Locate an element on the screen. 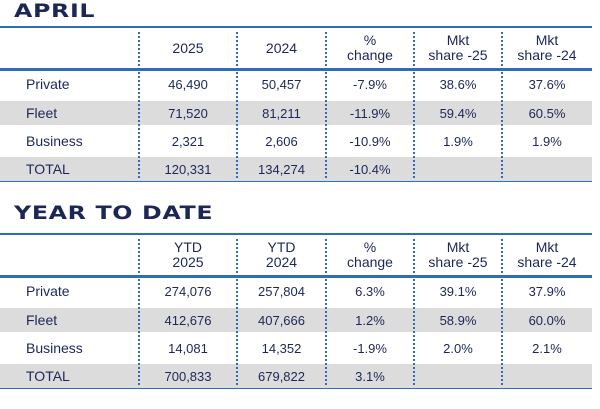  table-cell: 2.1% is located at coordinates (547, 348).